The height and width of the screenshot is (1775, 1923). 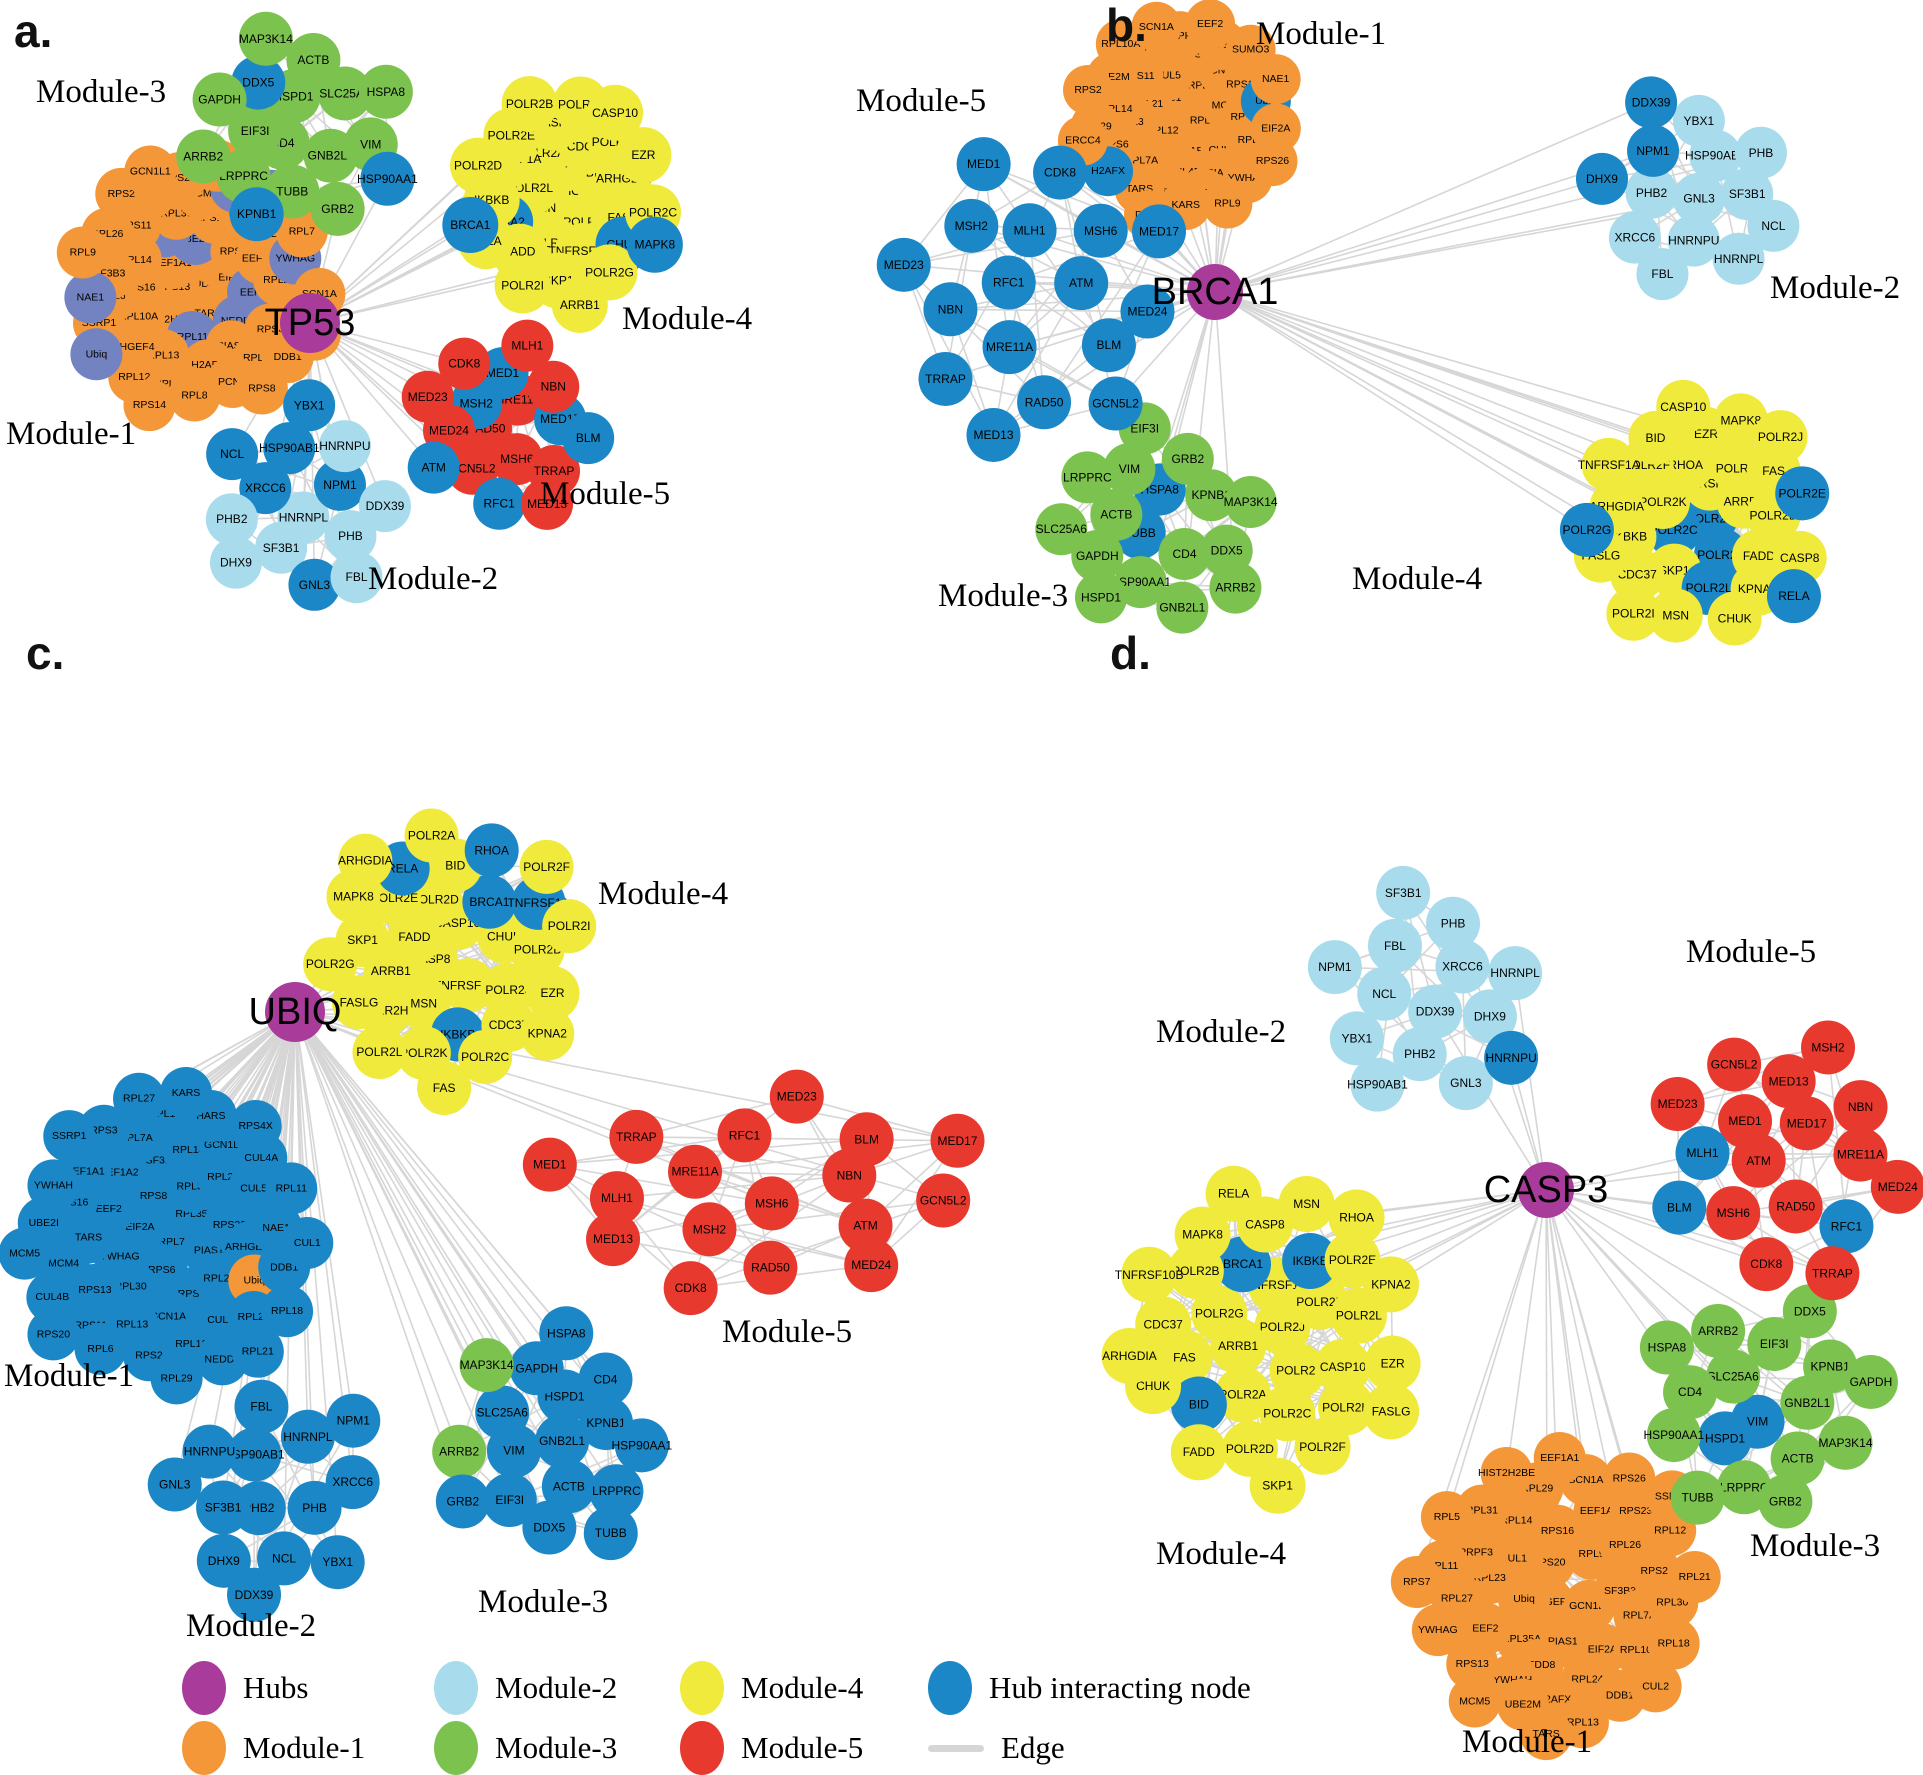 I want to click on node-HSPD1: HSPD1, so click(x=1725, y=1438).